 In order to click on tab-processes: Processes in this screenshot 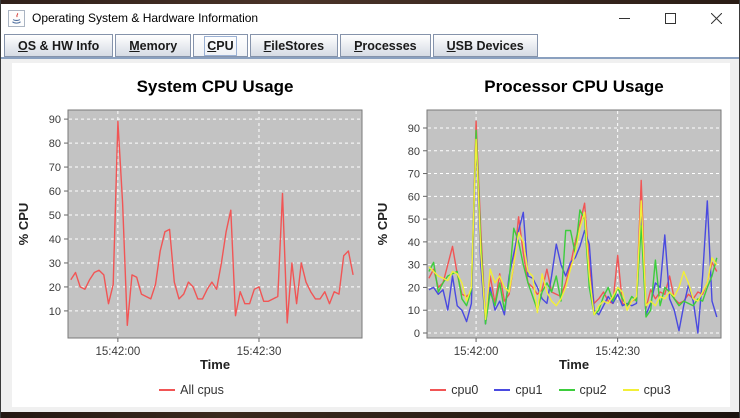, I will do `click(385, 45)`.